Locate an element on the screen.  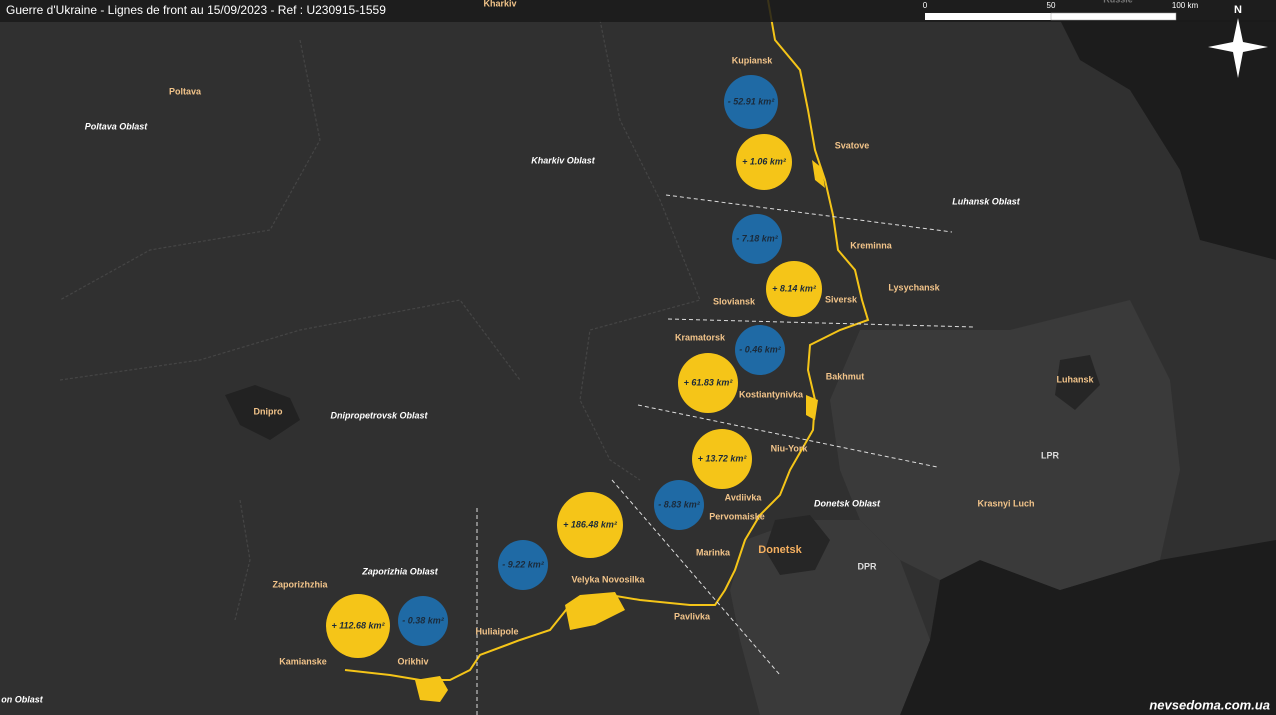
change-label: + 186.48 km² is located at coordinates (590, 524).